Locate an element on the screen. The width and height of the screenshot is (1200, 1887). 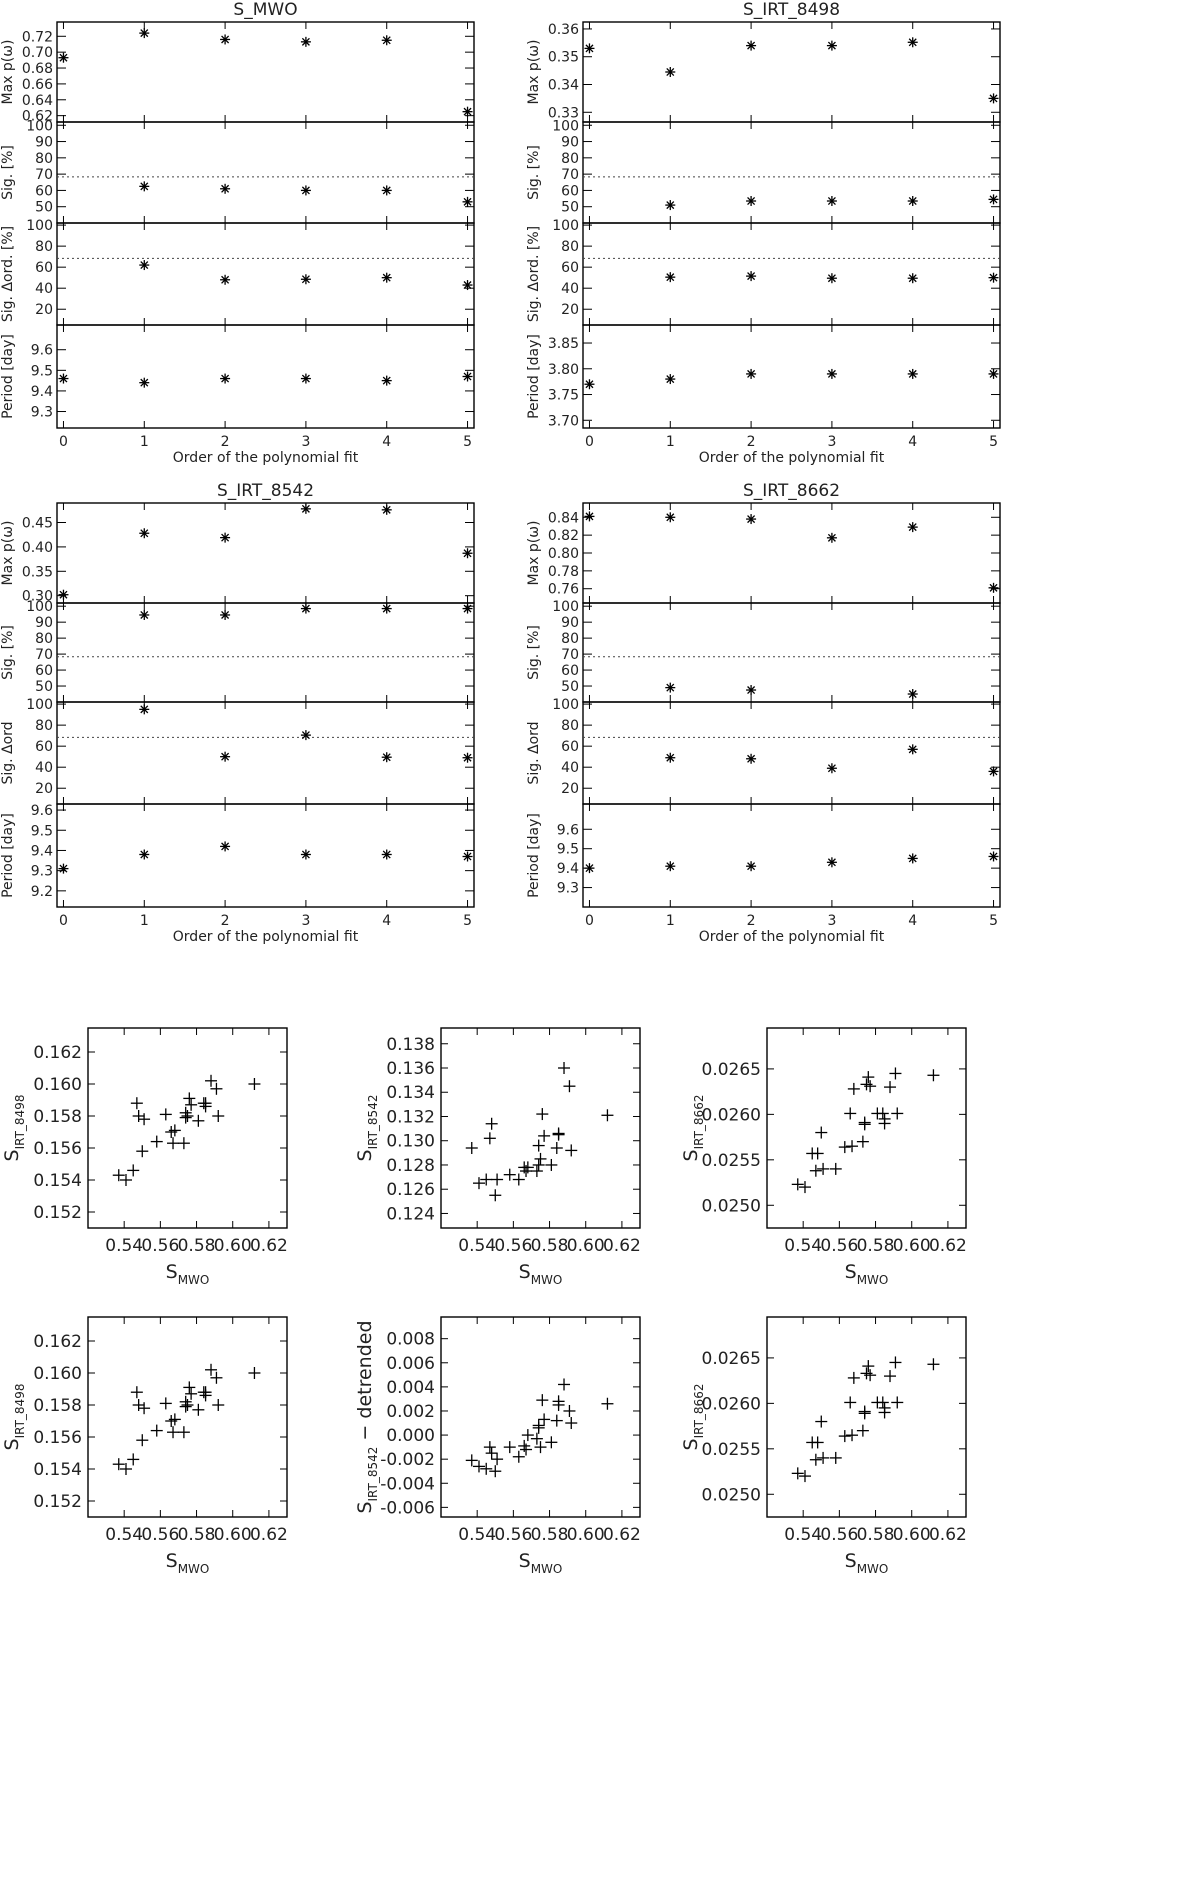
x-axis-label: Order of the polynomial fit is located at coordinates (266, 937).